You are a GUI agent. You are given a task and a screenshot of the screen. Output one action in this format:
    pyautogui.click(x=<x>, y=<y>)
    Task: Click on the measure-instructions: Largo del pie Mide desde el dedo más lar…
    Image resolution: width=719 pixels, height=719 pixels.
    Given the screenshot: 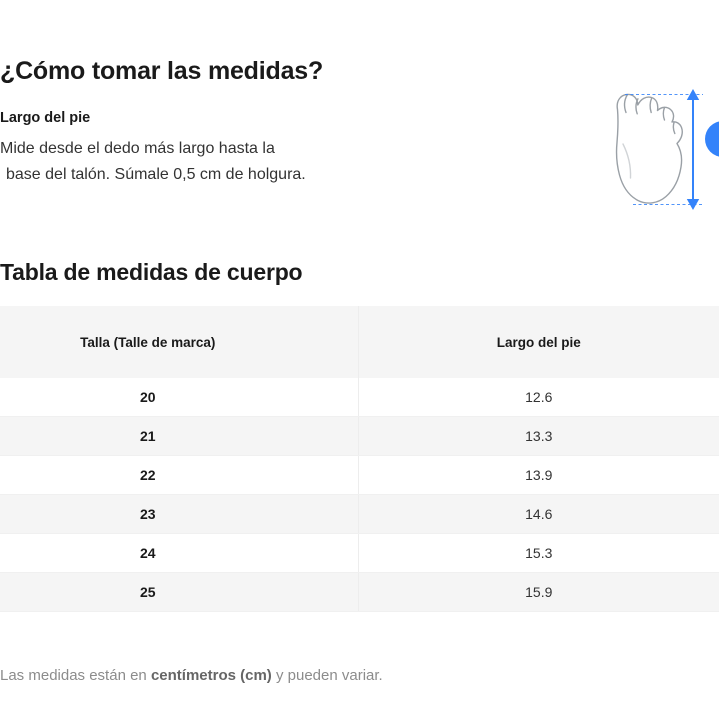 What is the action you would take?
    pyautogui.click(x=215, y=148)
    